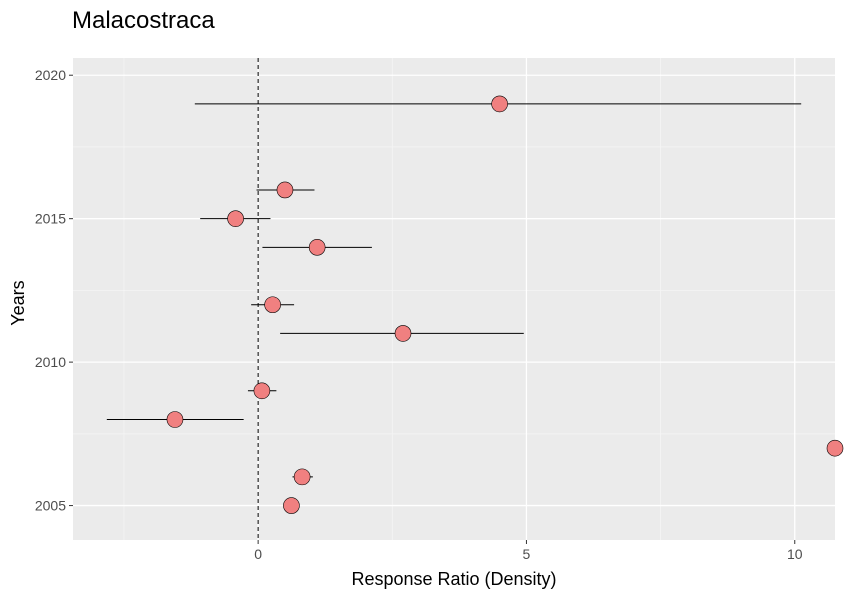  Describe the element at coordinates (258, 554) in the screenshot. I see `x-tick-label: 0` at that location.